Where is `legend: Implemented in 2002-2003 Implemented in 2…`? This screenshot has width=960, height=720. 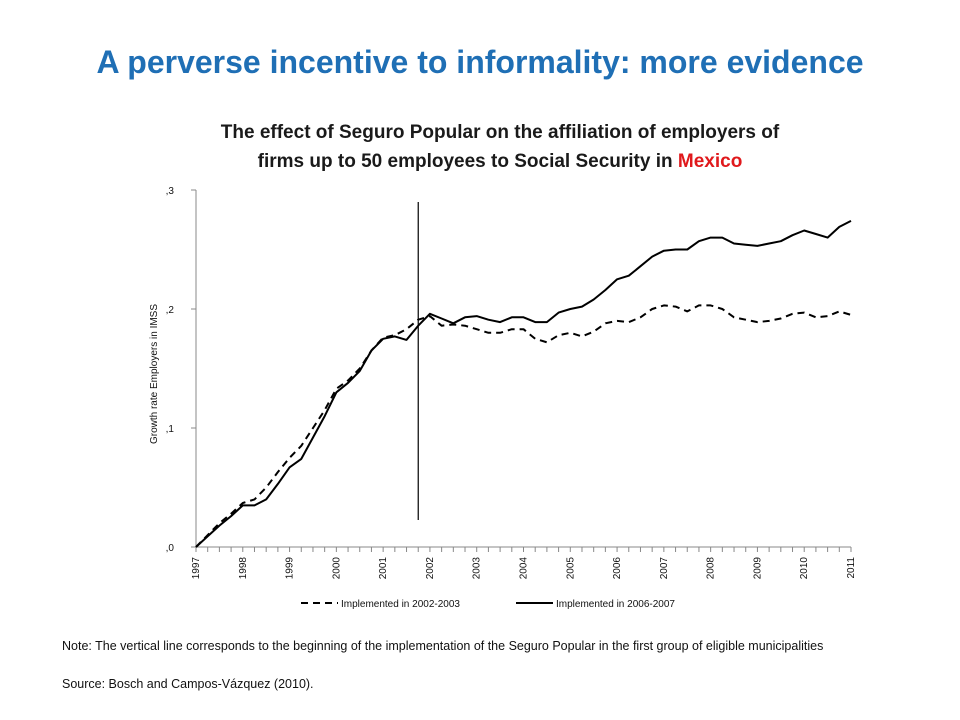
legend: Implemented in 2002-2003 Implemented in 2… is located at coordinates (488, 604).